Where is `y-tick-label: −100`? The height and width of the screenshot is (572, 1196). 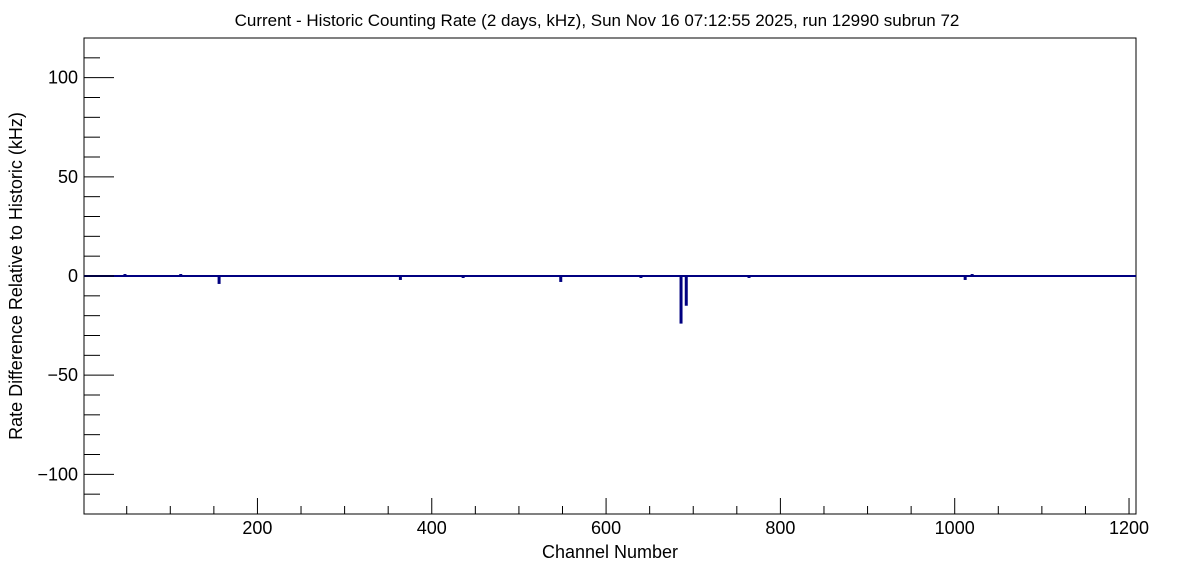 y-tick-label: −100 is located at coordinates (57, 474).